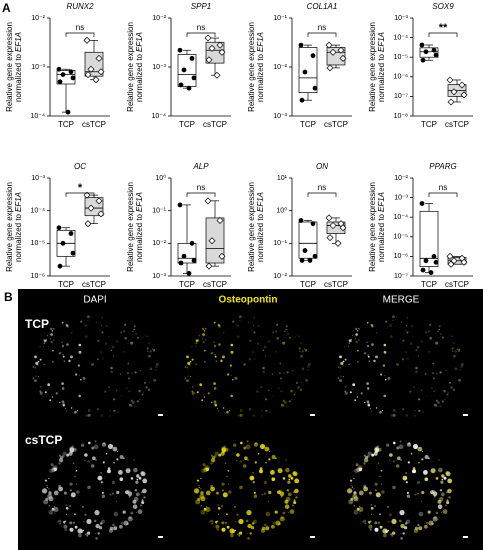 This screenshot has height=550, width=483. What do you see at coordinates (215, 284) in the screenshot?
I see `x-tick-label: csTCP` at bounding box center [215, 284].